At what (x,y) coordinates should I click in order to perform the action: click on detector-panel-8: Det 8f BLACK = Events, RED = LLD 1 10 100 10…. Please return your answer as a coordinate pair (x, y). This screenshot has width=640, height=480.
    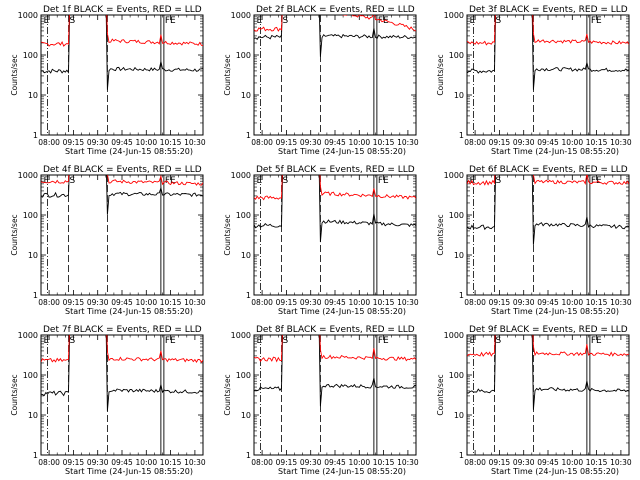
    Looking at the image, I should click on (321, 400).